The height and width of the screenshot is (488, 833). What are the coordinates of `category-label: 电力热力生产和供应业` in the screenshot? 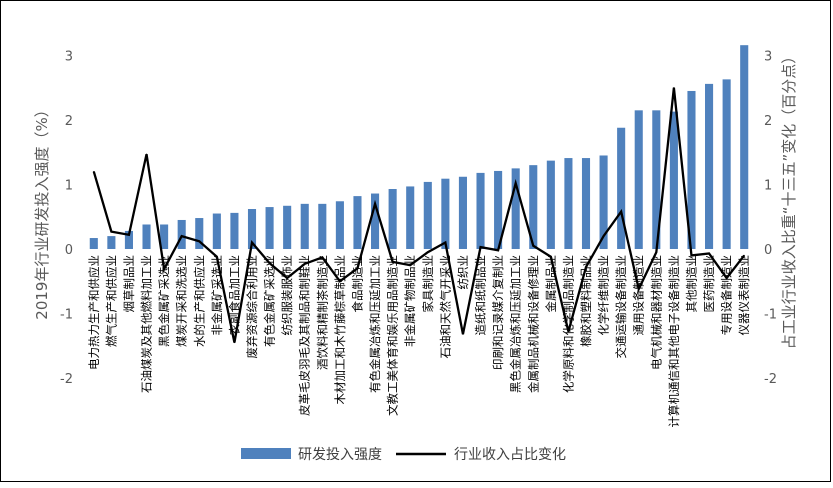 It's located at (94, 312).